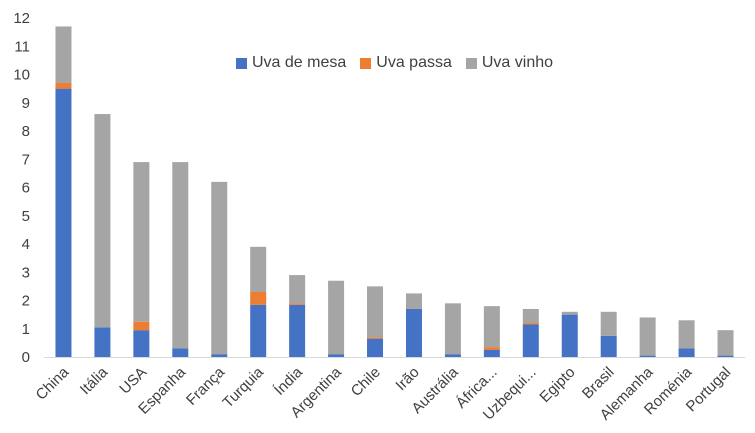  I want to click on legend-item-uva-de-mesa: Uva de mesa, so click(291, 63).